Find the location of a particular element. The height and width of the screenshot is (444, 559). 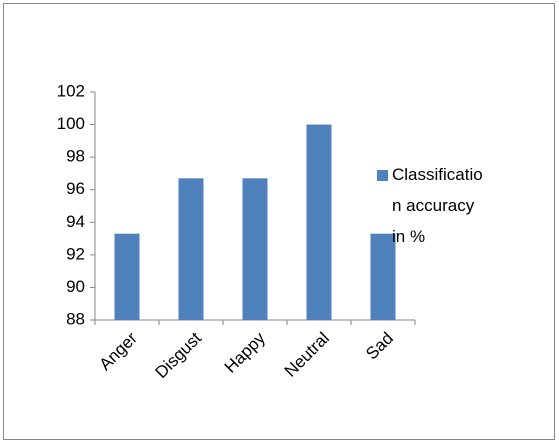

y-tick-label: 94 is located at coordinates (75, 221).